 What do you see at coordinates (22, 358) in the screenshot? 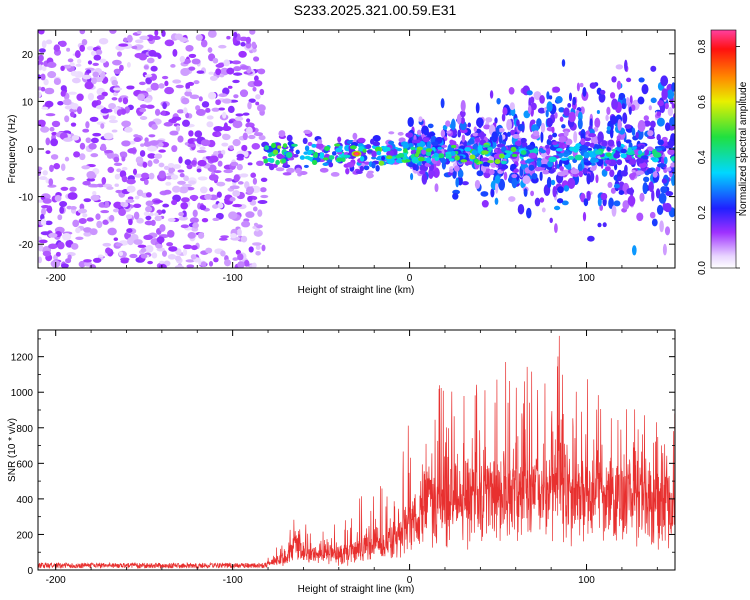
I see `y-tick-label: 1200` at bounding box center [22, 358].